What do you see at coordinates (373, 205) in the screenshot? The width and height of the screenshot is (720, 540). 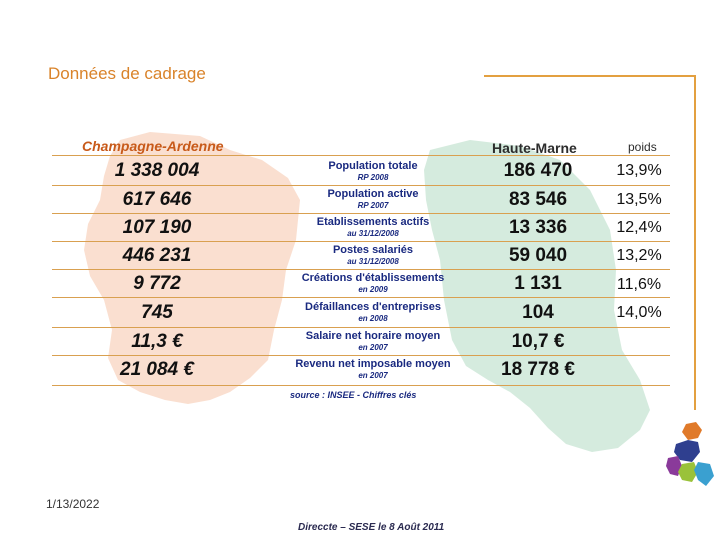 I see `indicator-period: RP 2007` at bounding box center [373, 205].